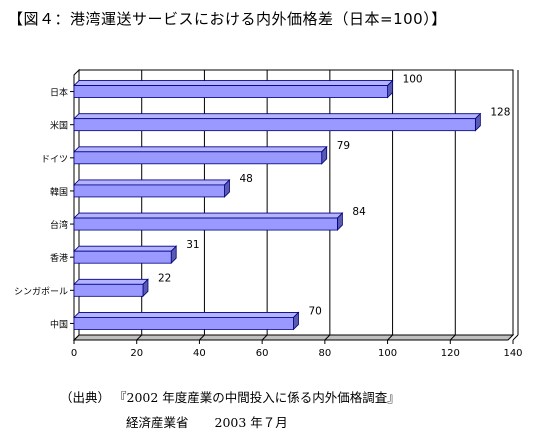  What do you see at coordinates (164, 278) in the screenshot?
I see `data-label: 22` at bounding box center [164, 278].